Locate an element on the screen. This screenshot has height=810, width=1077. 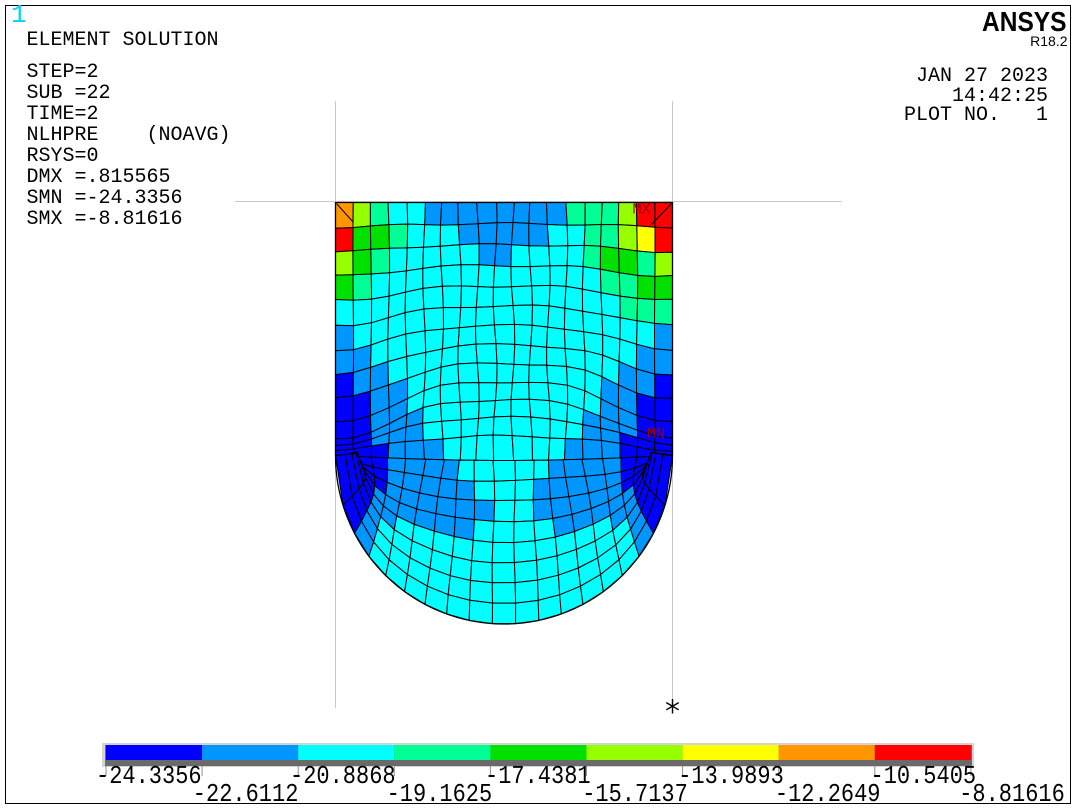
svg-text: MX is located at coordinates (642, 210).